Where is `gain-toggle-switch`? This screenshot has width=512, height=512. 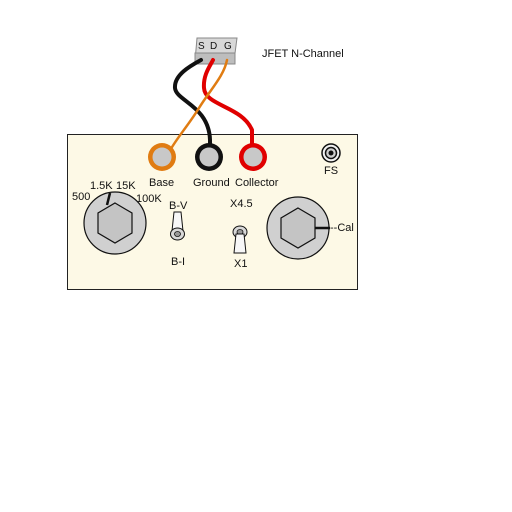 gain-toggle-switch is located at coordinates (240, 239).